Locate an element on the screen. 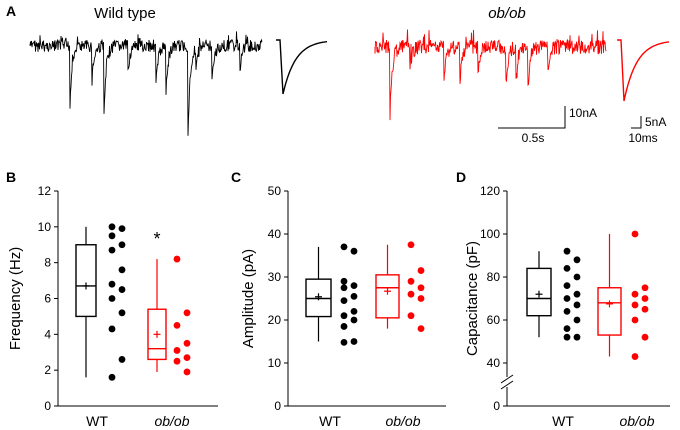 The width and height of the screenshot is (680, 430). wt-trace is located at coordinates (146, 83).